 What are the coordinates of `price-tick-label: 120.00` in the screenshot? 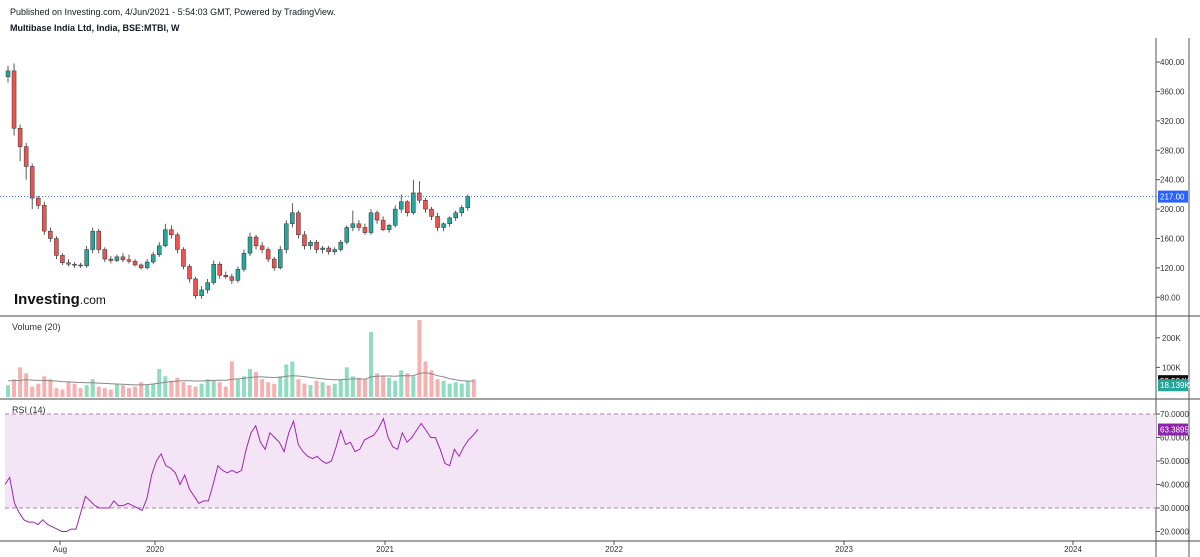 It's located at (1172, 268).